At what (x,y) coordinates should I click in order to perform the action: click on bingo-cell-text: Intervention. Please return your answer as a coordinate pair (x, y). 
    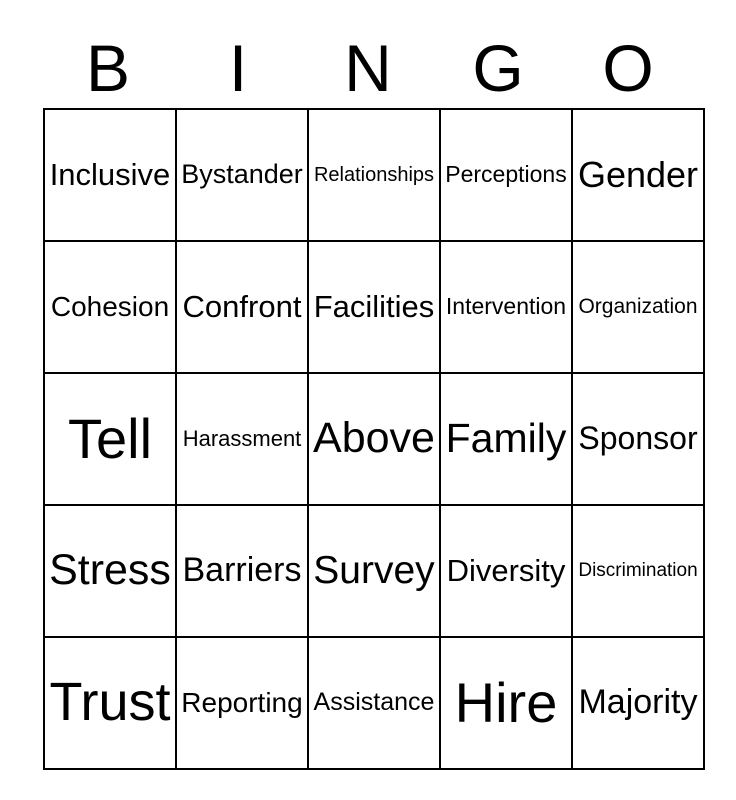
    Looking at the image, I should click on (506, 306).